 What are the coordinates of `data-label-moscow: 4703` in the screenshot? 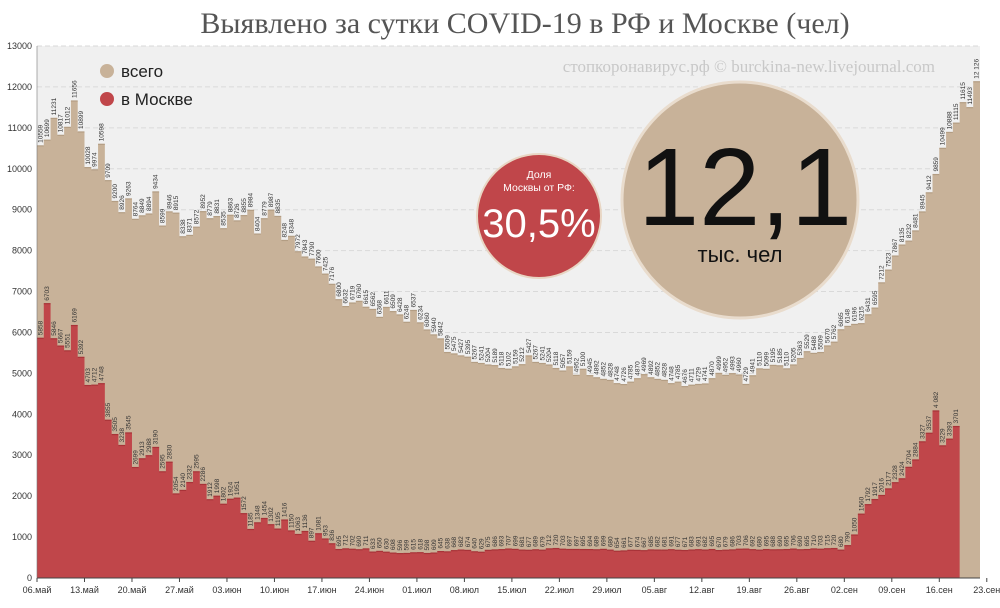 It's located at (88, 375).